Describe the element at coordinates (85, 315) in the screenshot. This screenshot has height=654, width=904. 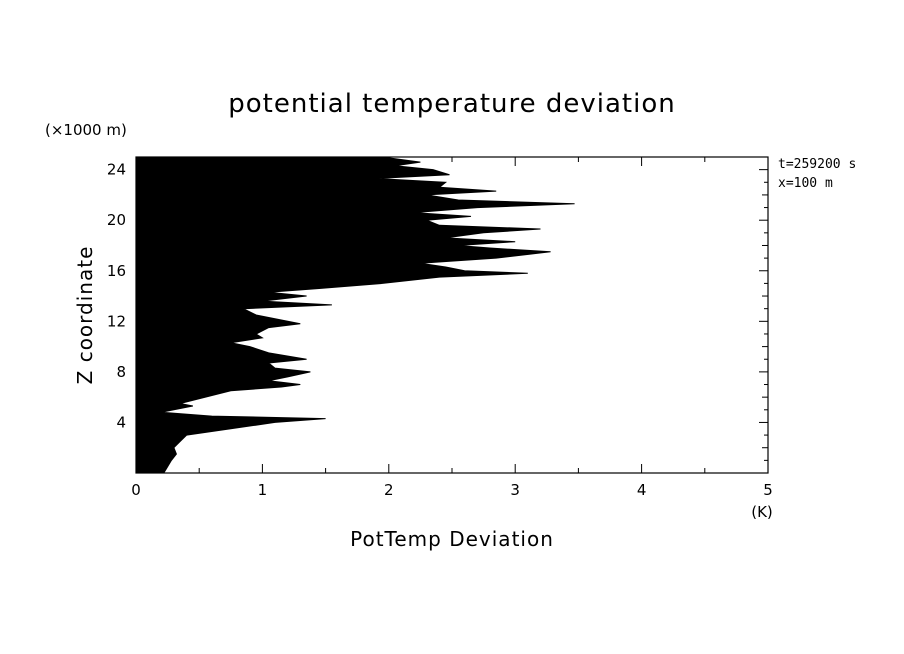
I see `y-axis-label: Z coordinate` at that location.